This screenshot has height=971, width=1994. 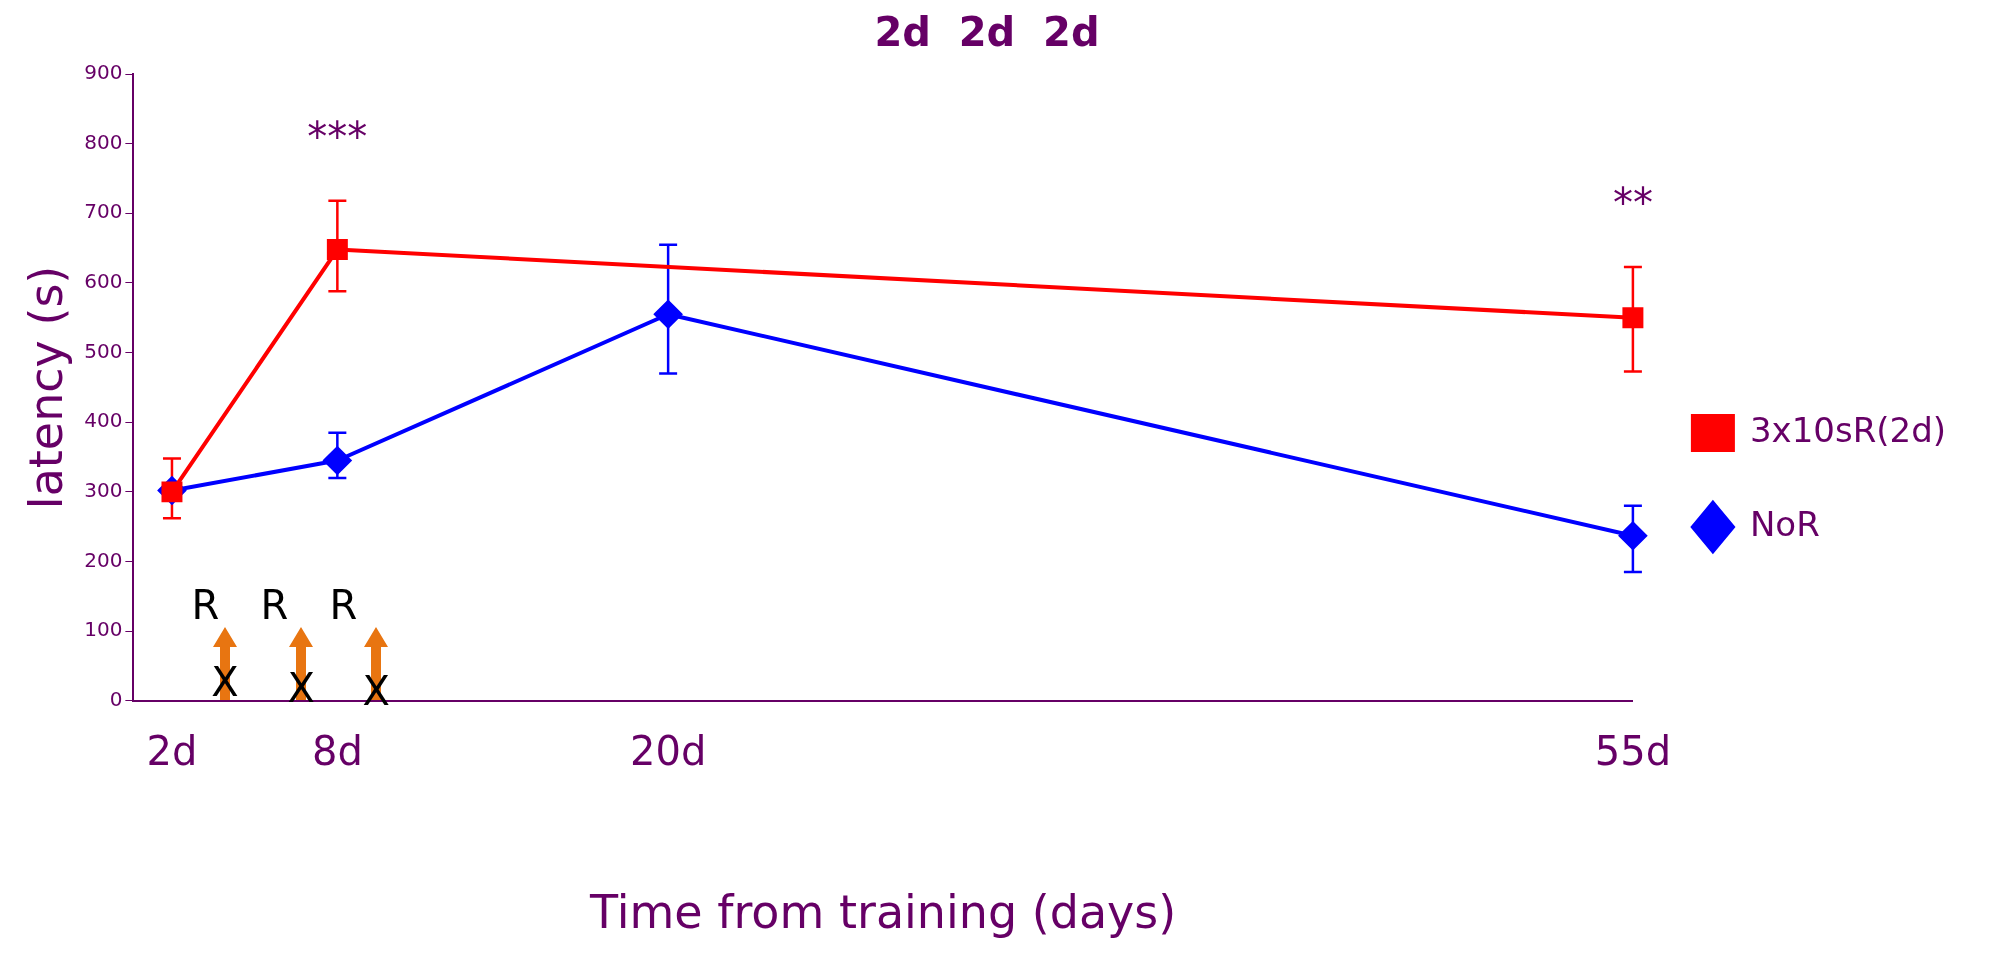 I want to click on y-tick-label: 600, so click(x=103, y=281).